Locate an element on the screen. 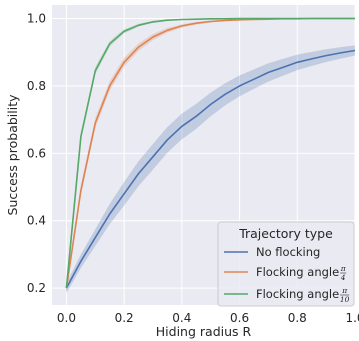 The height and width of the screenshot is (341, 359). x-axis-label: Hiding radius R is located at coordinates (204, 331).